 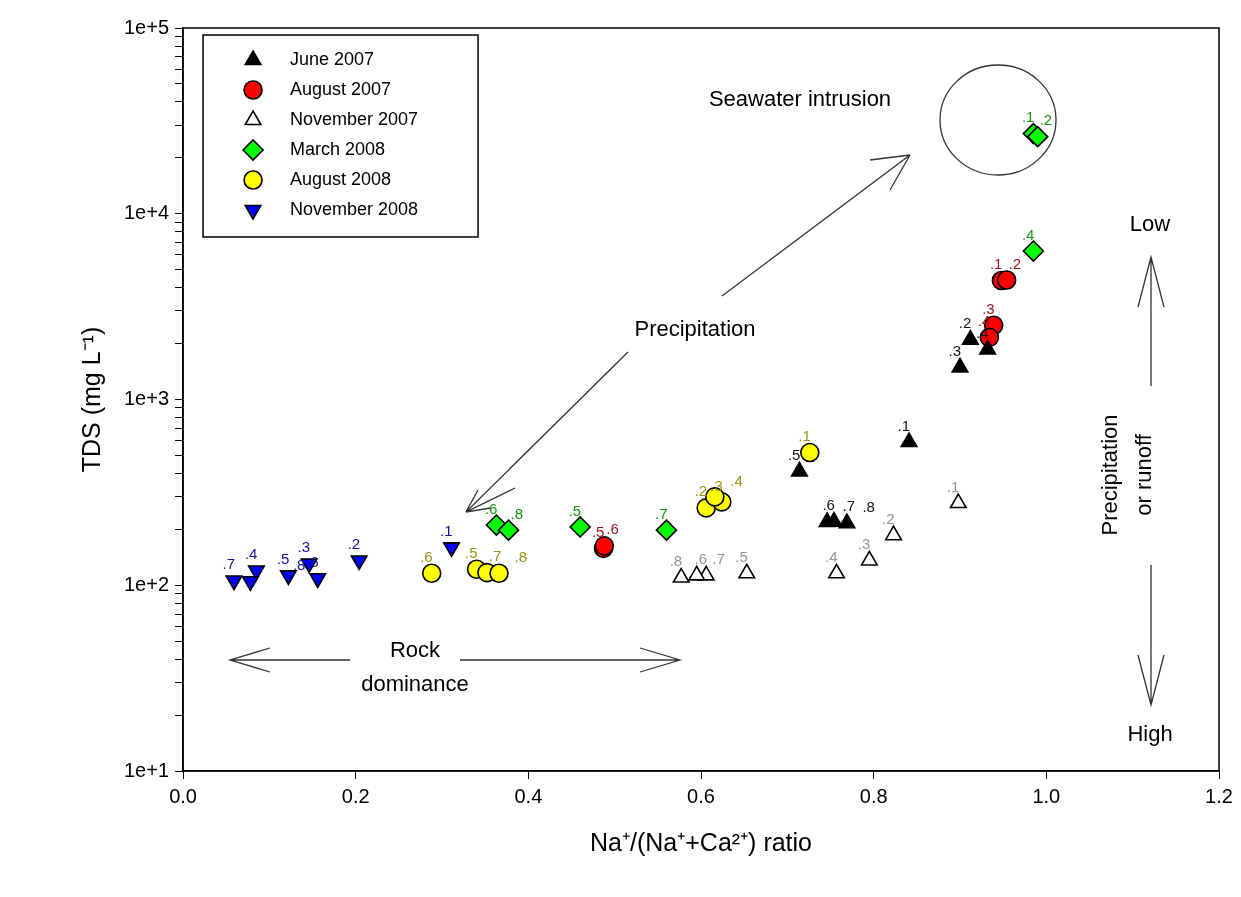 I want to click on annotation: Rock dominance, so click(x=415, y=667).